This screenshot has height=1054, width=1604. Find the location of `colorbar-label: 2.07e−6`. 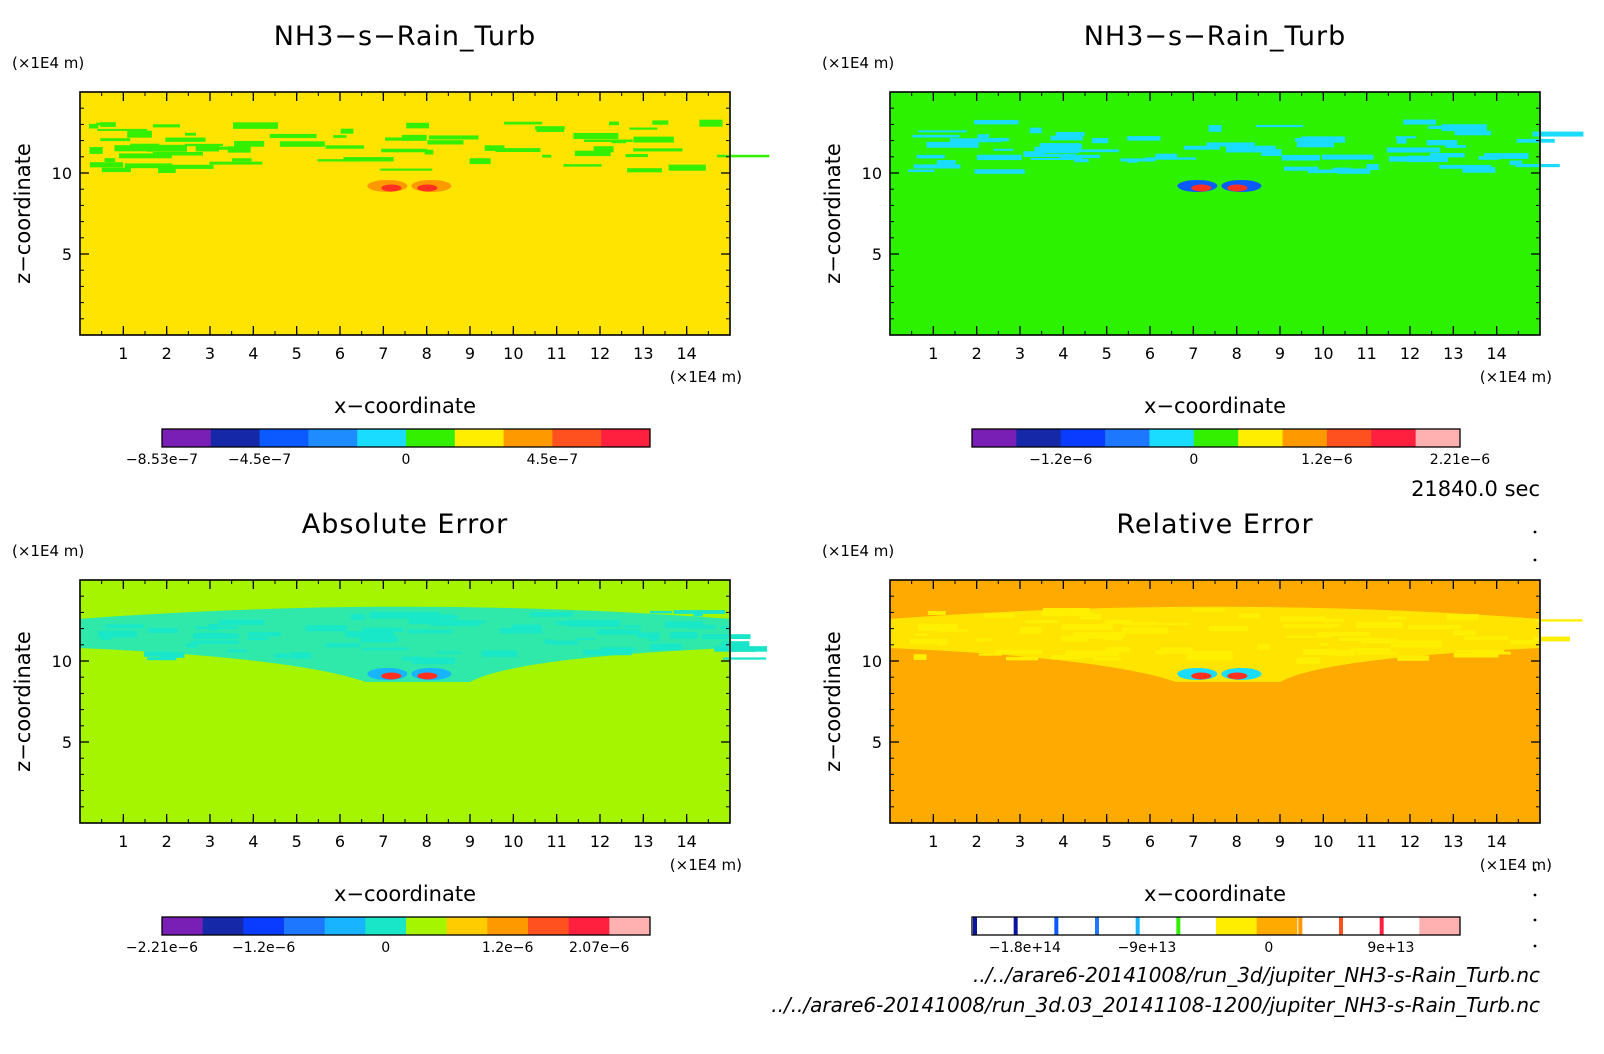

colorbar-label: 2.07e−6 is located at coordinates (599, 948).